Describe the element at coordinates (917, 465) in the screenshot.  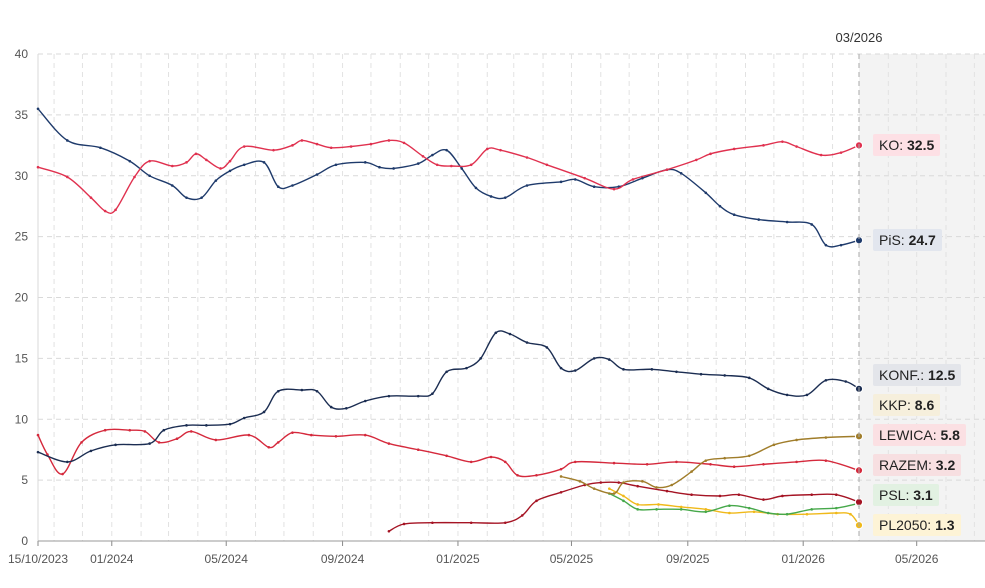
I see `label-razem: RAZEM: 3.2` at that location.